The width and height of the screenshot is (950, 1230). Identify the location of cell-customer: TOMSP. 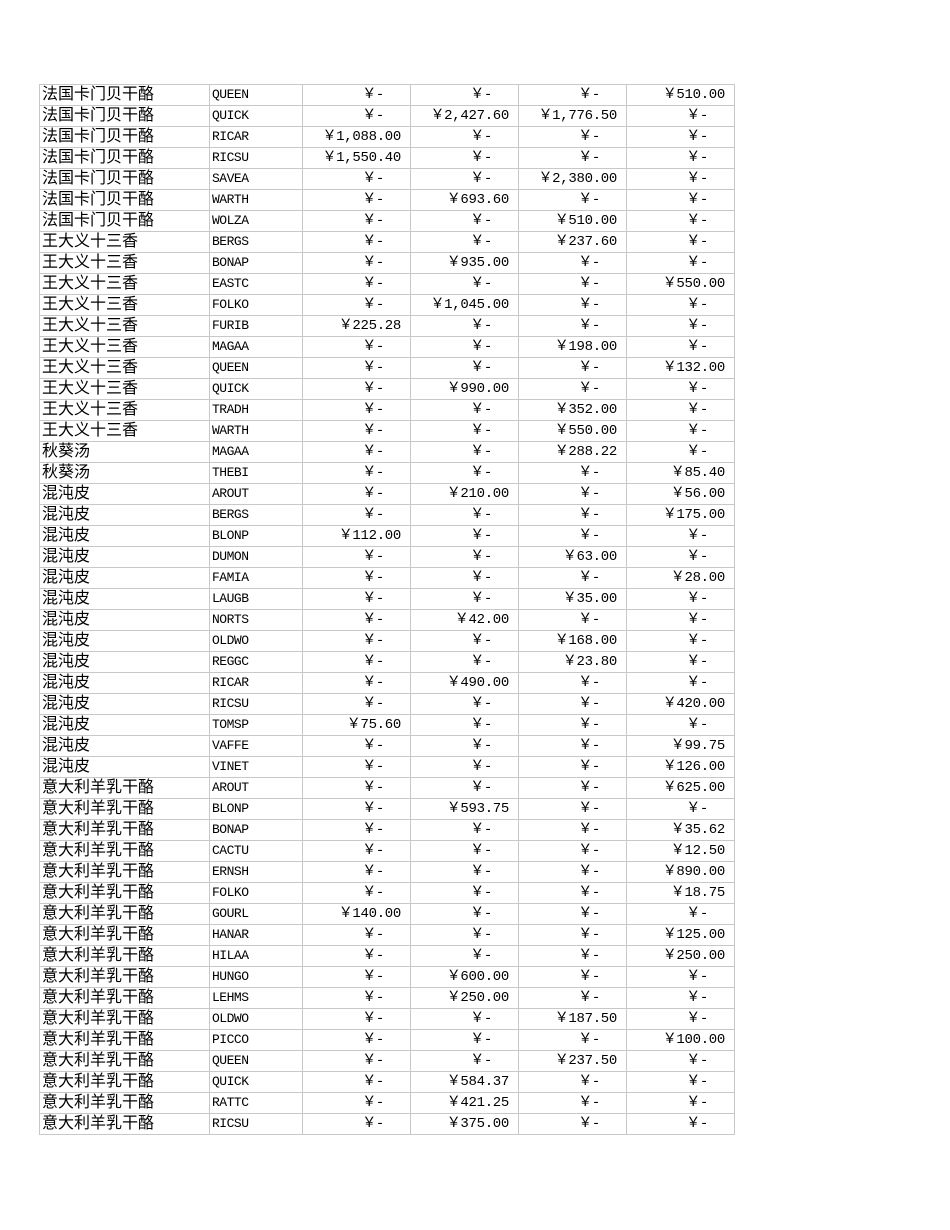
(256, 725).